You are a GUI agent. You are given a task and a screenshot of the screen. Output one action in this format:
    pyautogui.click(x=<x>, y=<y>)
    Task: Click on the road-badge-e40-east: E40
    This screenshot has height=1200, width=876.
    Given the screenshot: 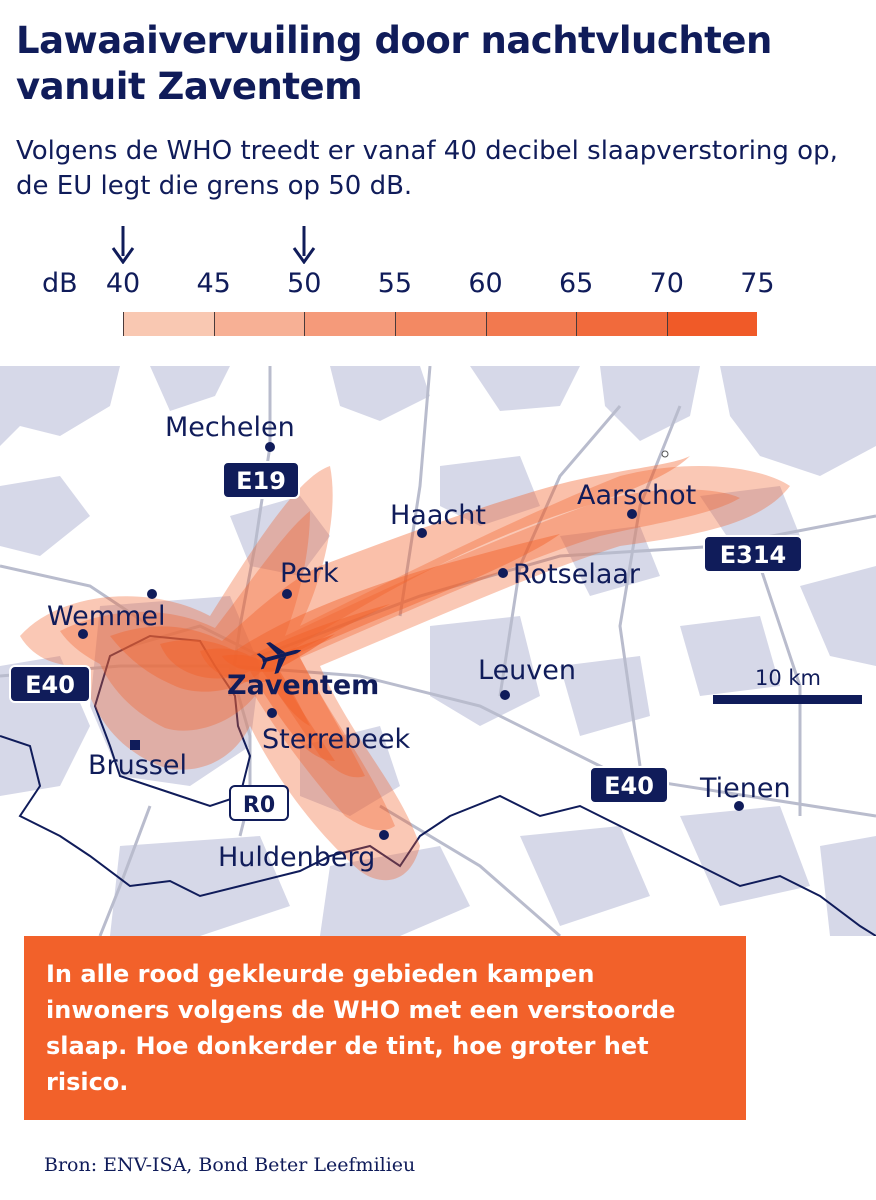 What is the action you would take?
    pyautogui.click(x=629, y=785)
    